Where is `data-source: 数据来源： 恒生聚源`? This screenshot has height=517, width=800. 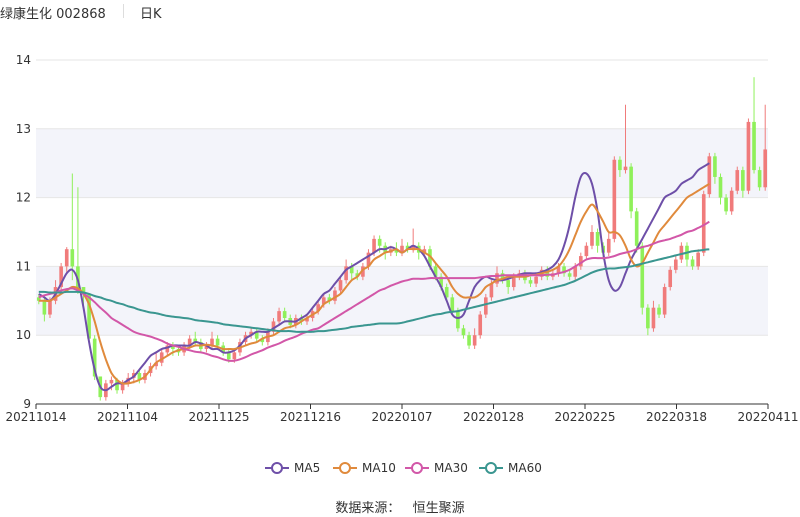 data-source: 数据来源： 恒生聚源 is located at coordinates (400, 506).